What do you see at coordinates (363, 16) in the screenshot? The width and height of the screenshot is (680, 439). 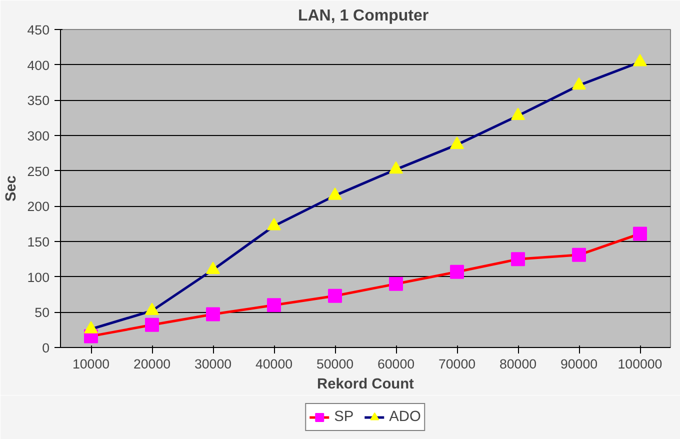 I see `chart-title: LAN, 1 Computer` at bounding box center [363, 16].